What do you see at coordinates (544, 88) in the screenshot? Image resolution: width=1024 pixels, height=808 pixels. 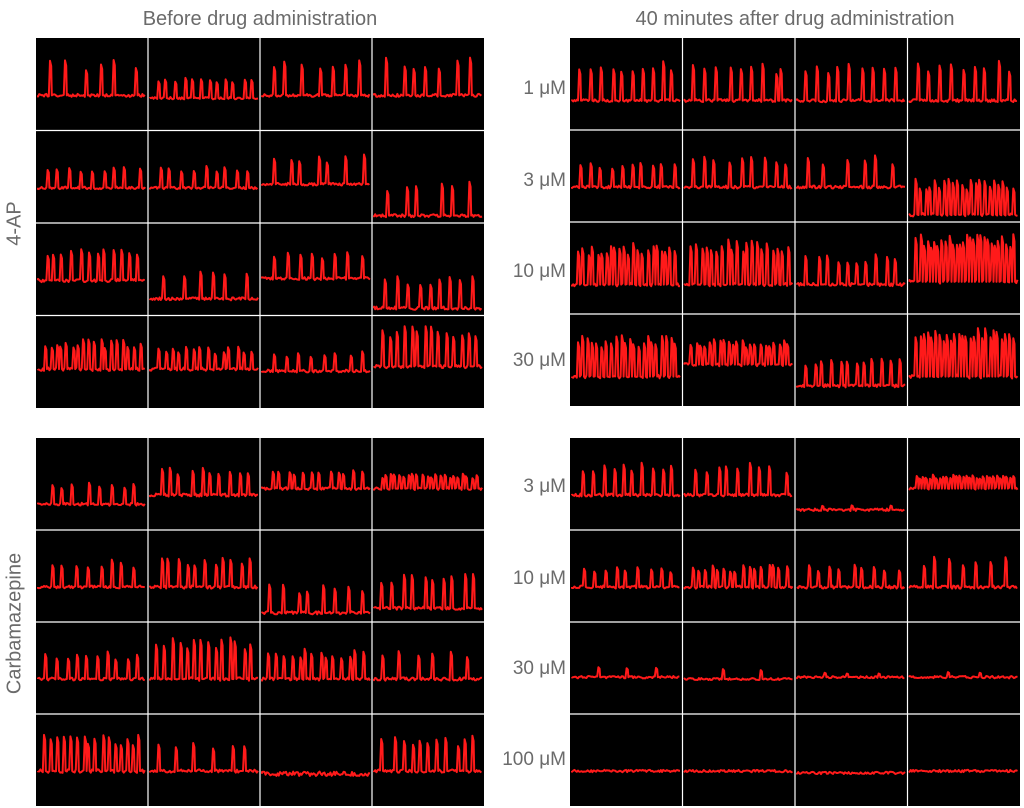 I see `conc-label-4ap-1: 1 μM` at bounding box center [544, 88].